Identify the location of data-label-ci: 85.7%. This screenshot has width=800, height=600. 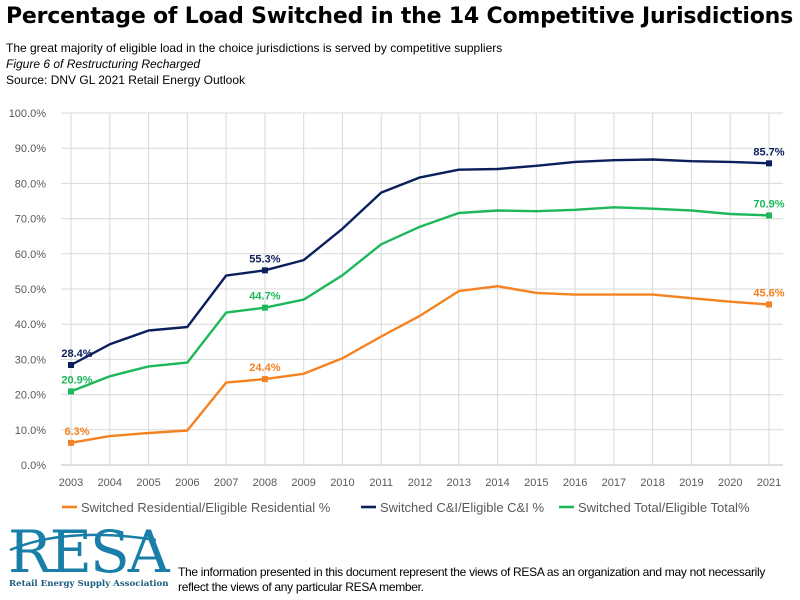
(768, 152).